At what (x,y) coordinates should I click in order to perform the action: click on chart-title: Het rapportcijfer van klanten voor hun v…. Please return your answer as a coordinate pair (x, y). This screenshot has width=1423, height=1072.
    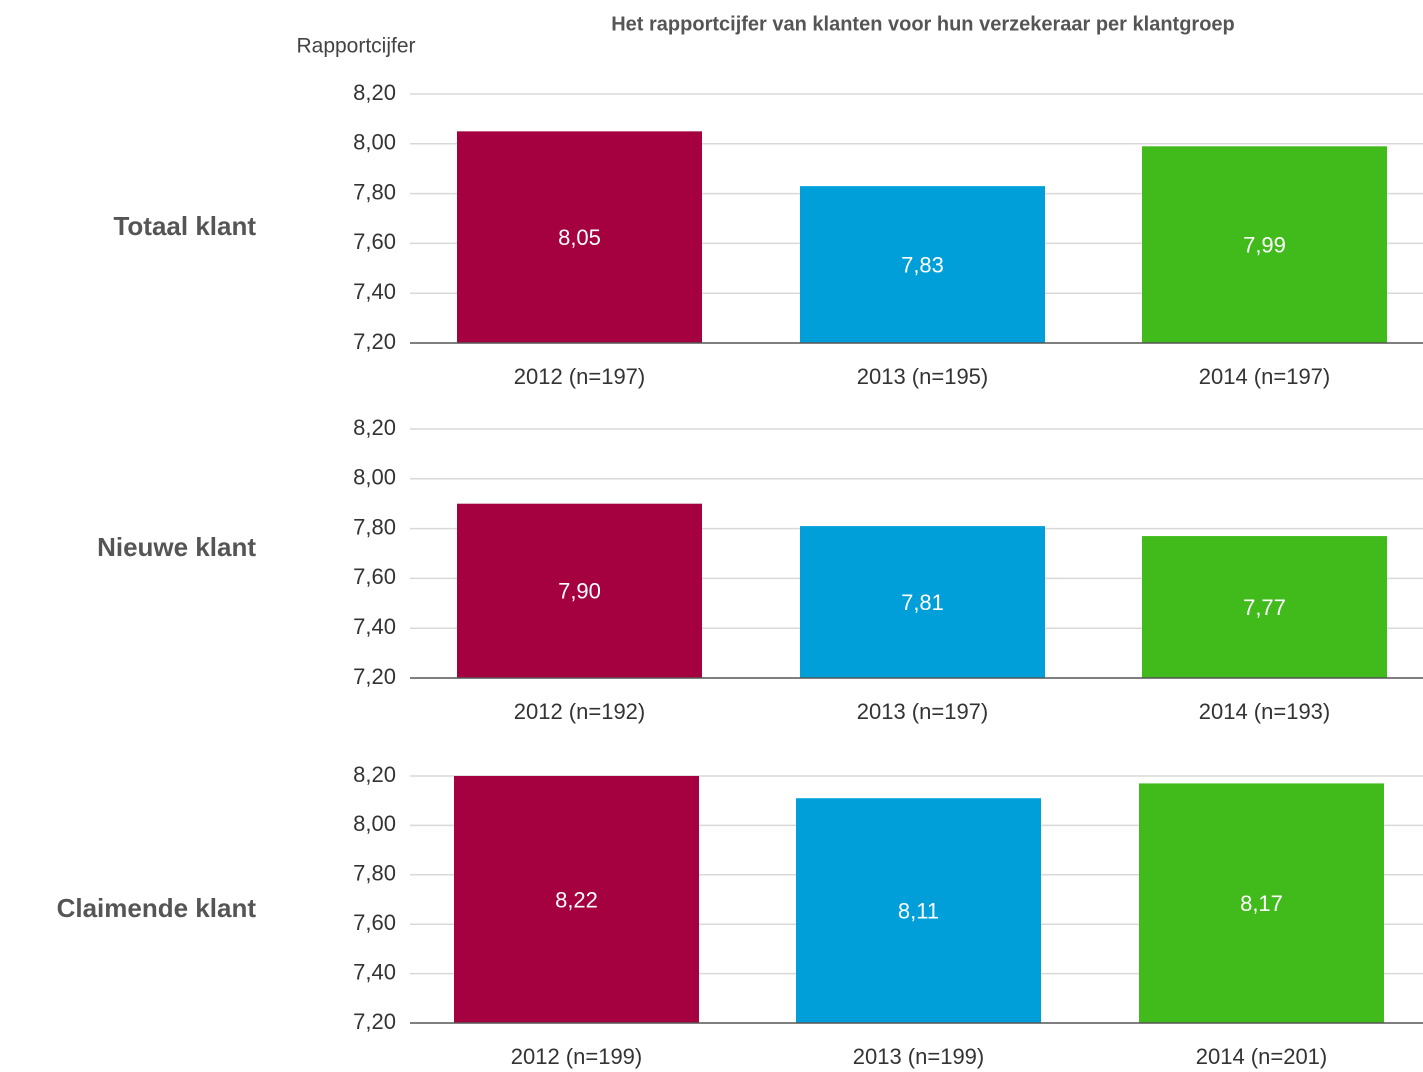
    Looking at the image, I should click on (923, 24).